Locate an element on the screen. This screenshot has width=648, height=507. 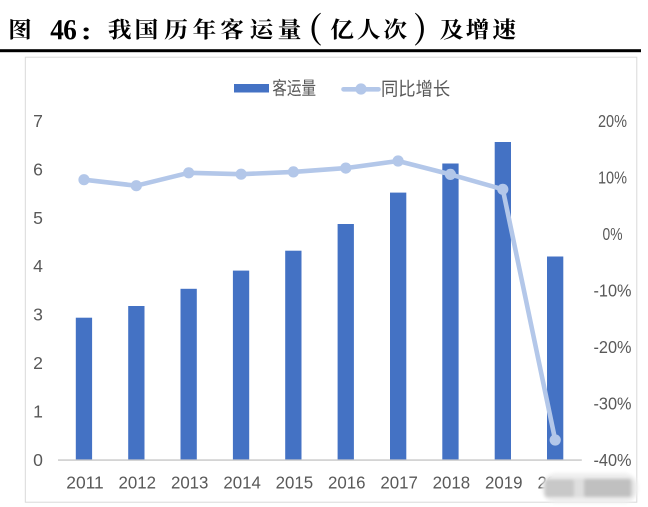
svg-text: 0% is located at coordinates (613, 234).